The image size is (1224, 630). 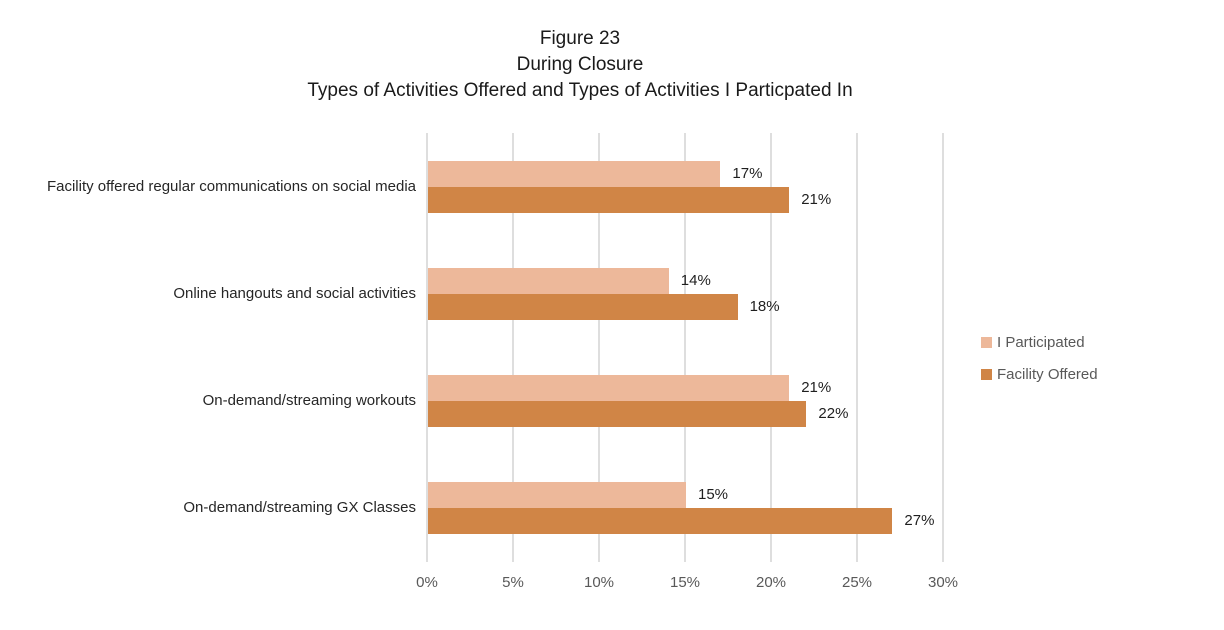 What do you see at coordinates (833, 414) in the screenshot?
I see `value-label-facility-offered-on-demand-streaming-workouts: 22%` at bounding box center [833, 414].